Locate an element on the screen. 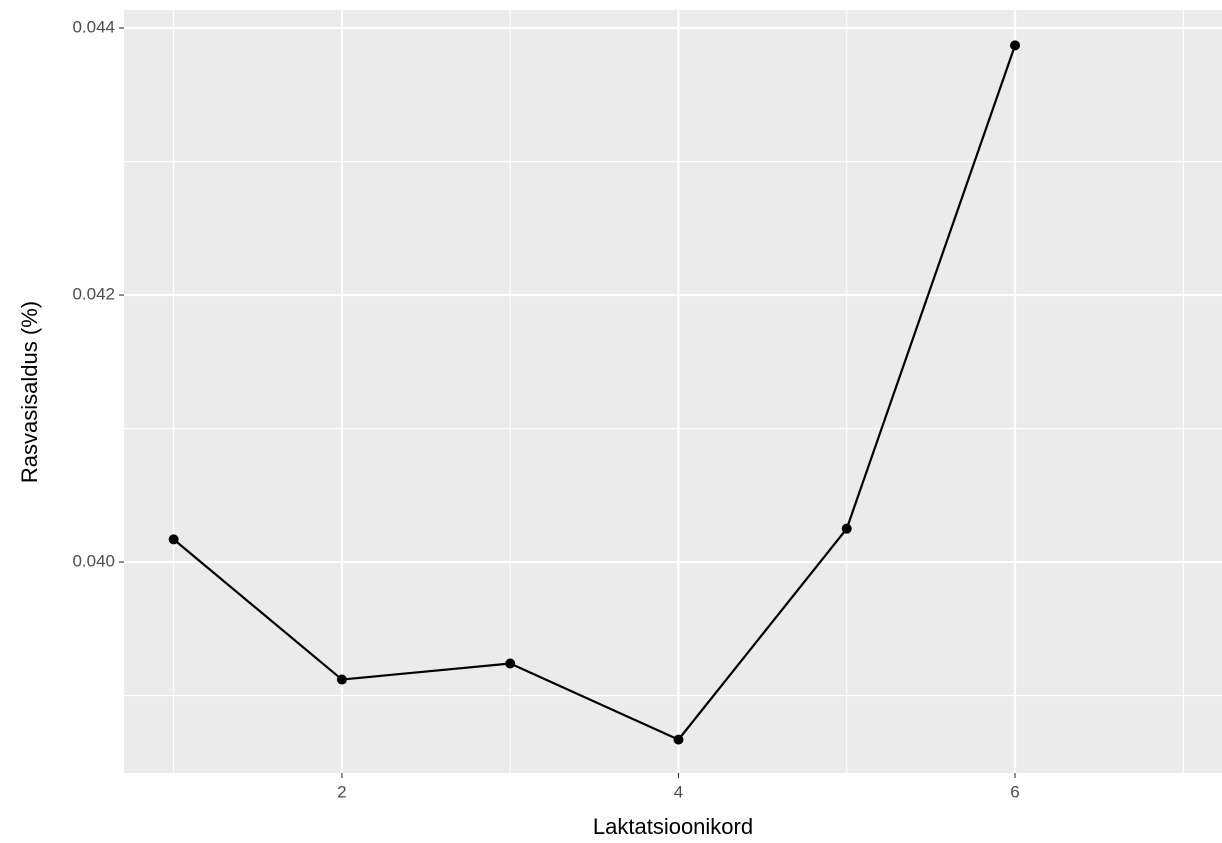  x-tick-label: 4 is located at coordinates (678, 791).